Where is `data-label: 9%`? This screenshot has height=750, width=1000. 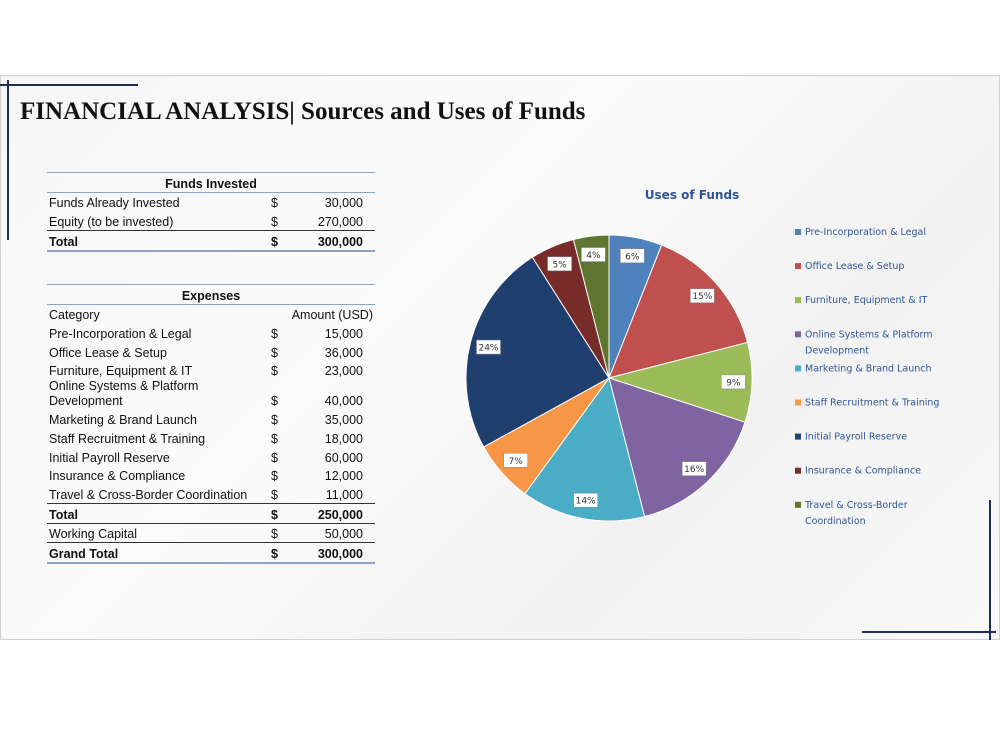
data-label: 9% is located at coordinates (733, 383).